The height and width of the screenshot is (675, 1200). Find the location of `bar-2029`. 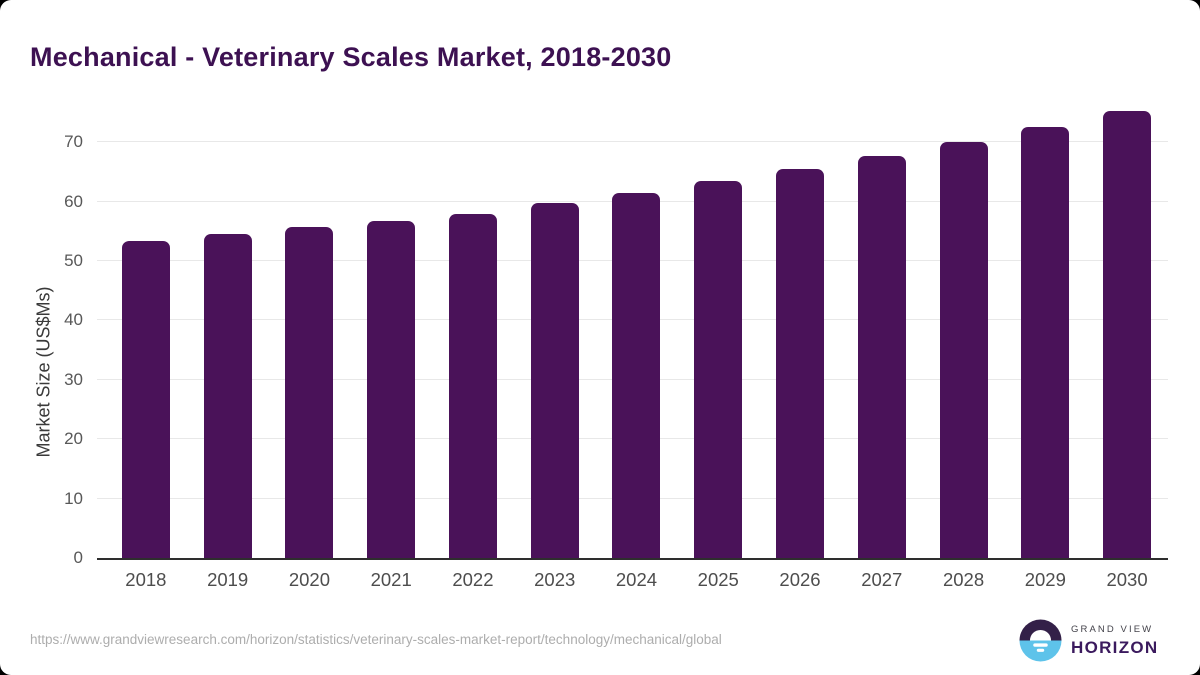

bar-2029 is located at coordinates (1045, 342).